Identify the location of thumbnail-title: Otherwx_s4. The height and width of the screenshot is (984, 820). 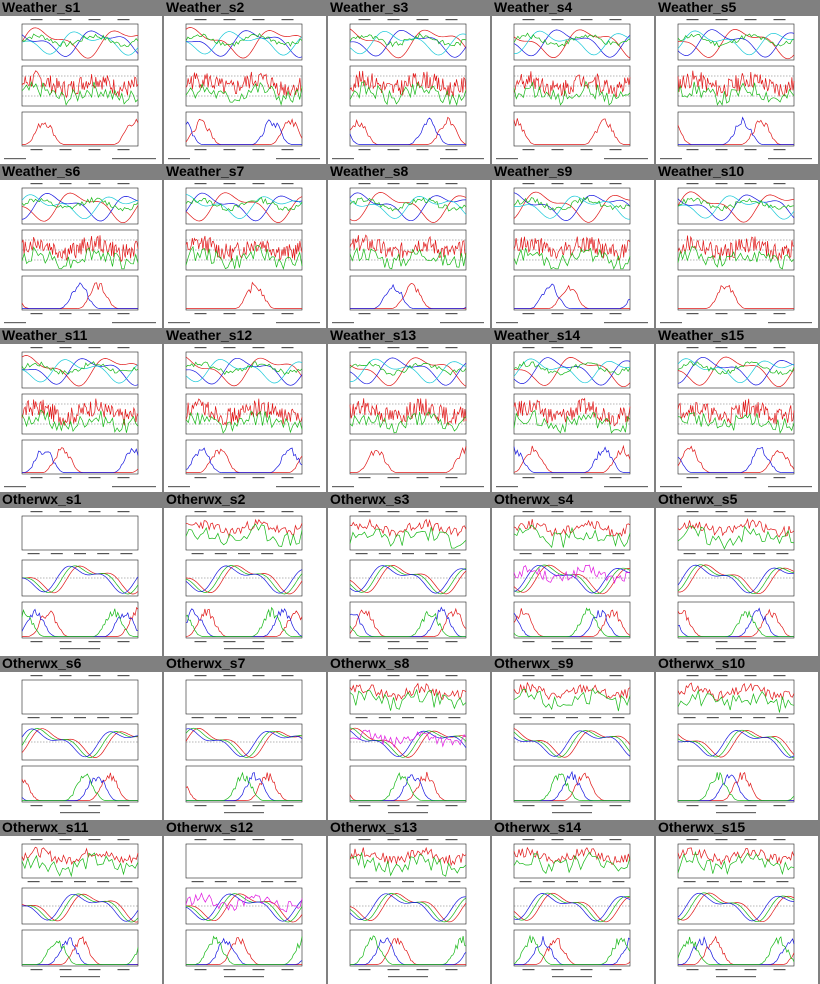
(533, 499).